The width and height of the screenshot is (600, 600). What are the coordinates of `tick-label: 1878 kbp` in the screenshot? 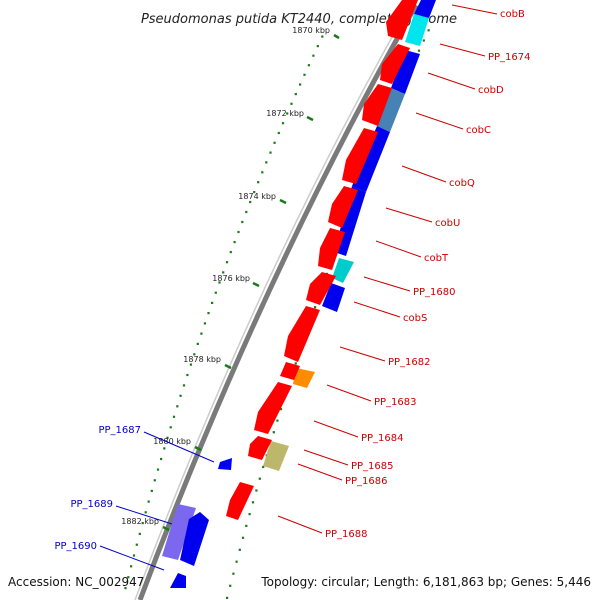 It's located at (202, 359).